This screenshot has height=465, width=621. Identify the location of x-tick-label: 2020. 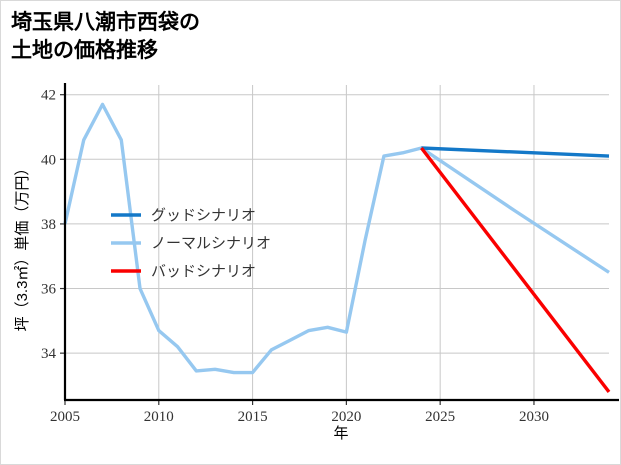
(346, 417).